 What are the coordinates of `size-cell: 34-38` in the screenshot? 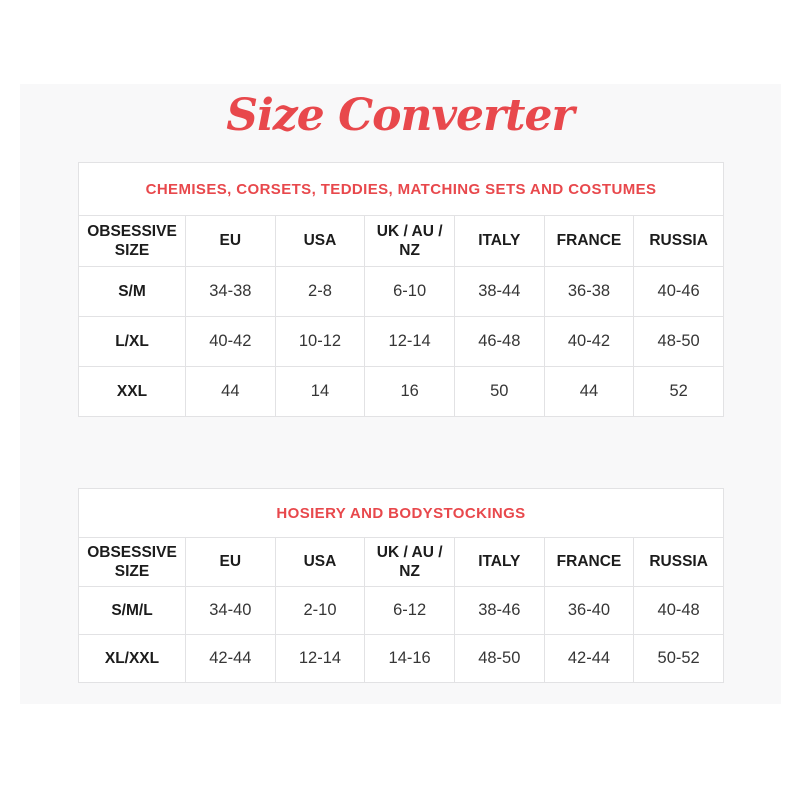 It's located at (230, 291).